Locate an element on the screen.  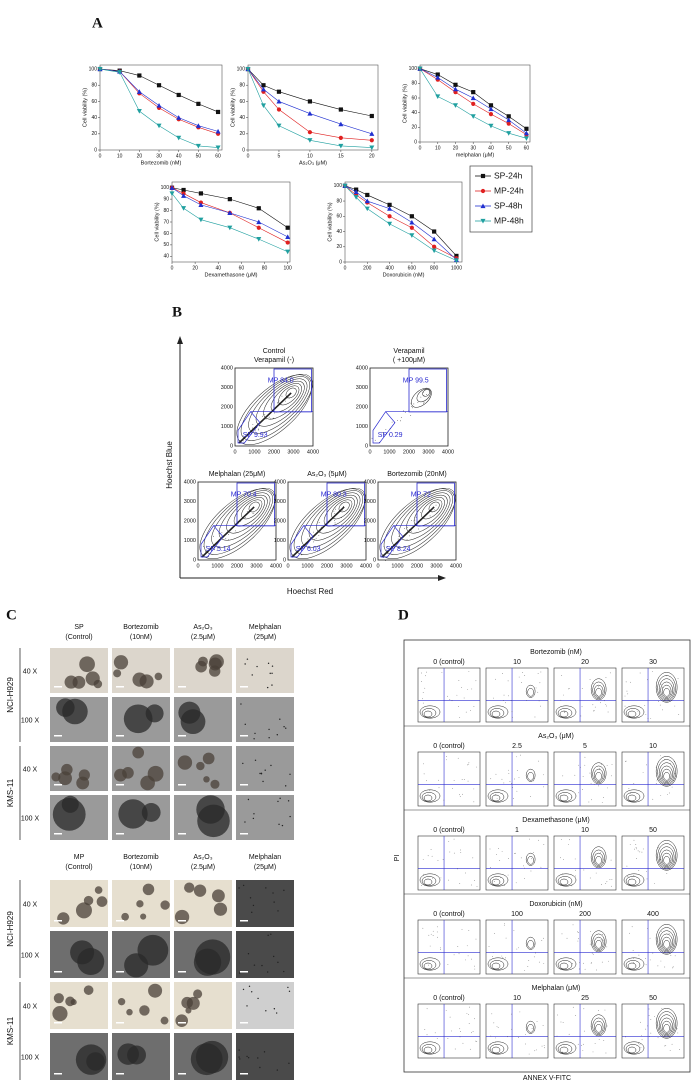
legend-marker is located at coordinates (483, 221).